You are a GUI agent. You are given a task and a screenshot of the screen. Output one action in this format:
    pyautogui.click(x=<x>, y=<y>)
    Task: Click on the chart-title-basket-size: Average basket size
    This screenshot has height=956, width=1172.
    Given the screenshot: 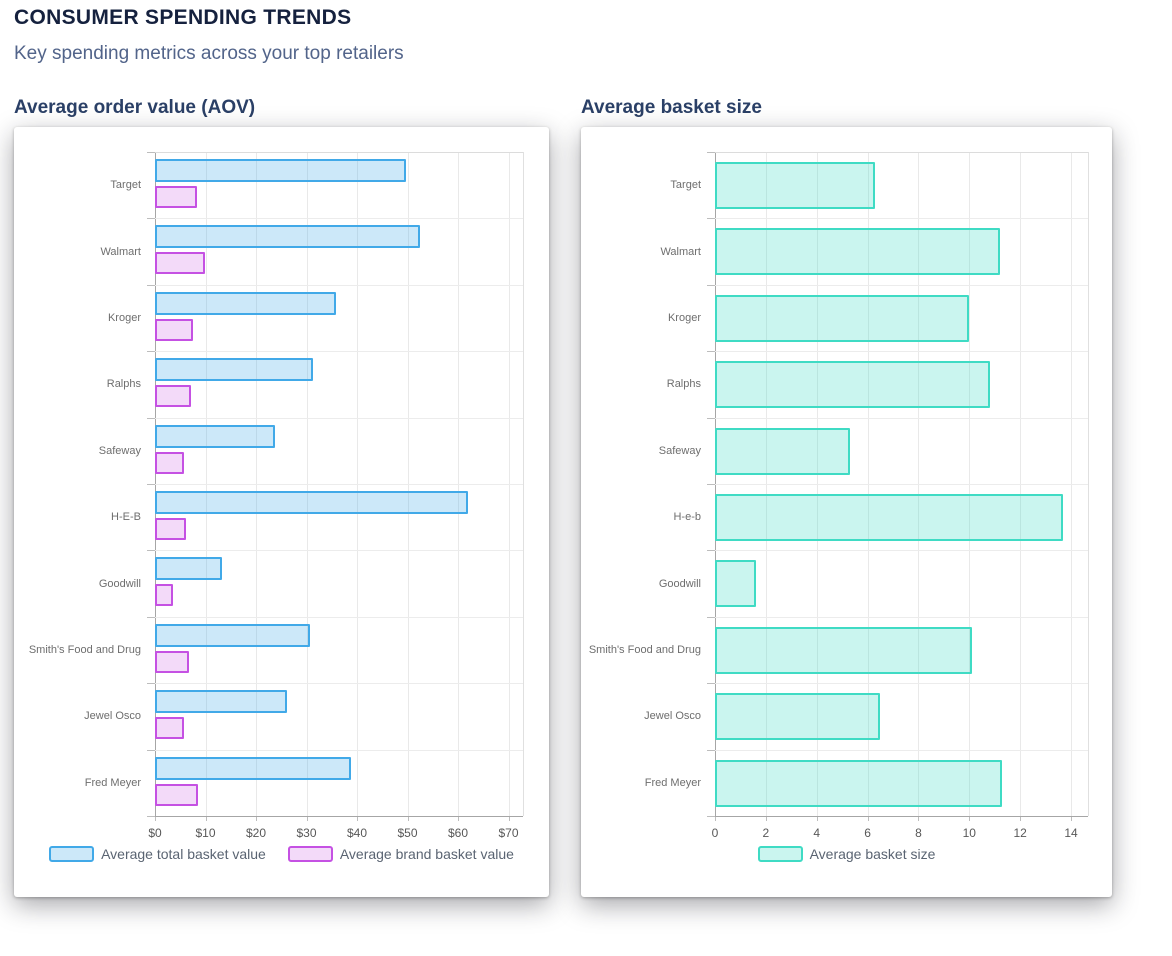 What is the action you would take?
    pyautogui.click(x=671, y=107)
    